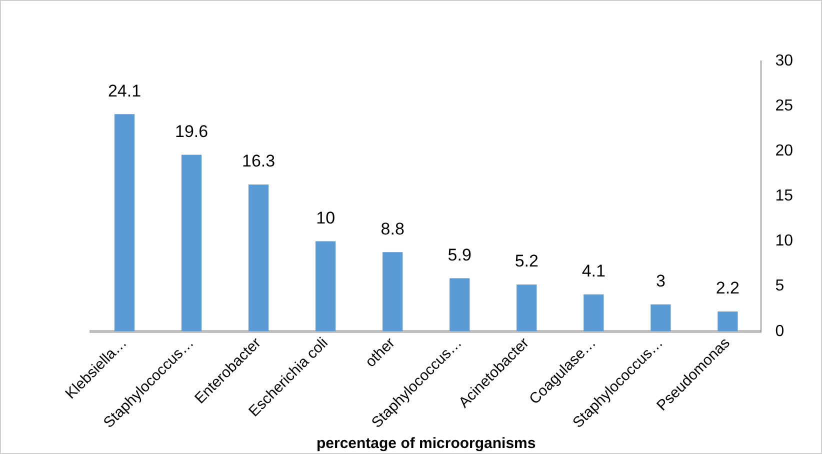  Describe the element at coordinates (779, 286) in the screenshot. I see `y-tick-label: 5` at that location.